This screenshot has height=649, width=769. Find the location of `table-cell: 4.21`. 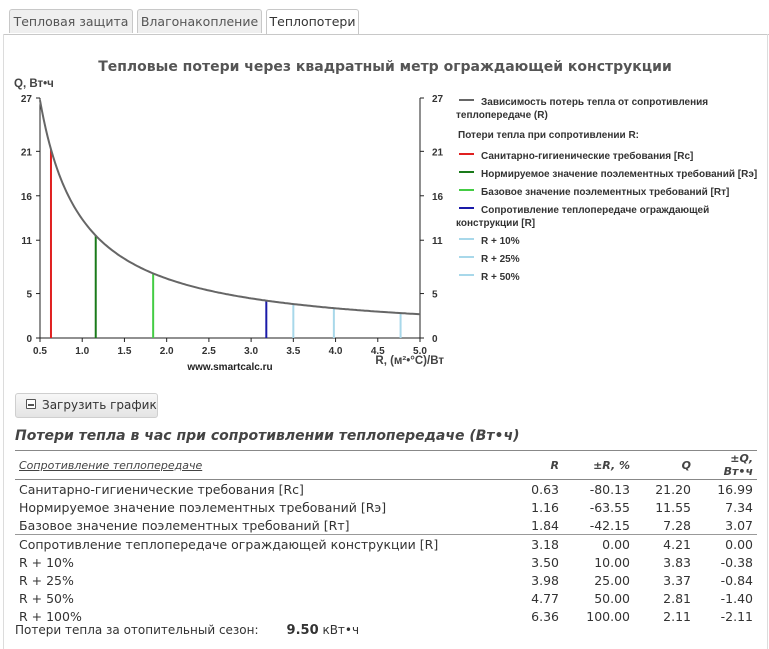

table-cell: 4.21 is located at coordinates (677, 544).